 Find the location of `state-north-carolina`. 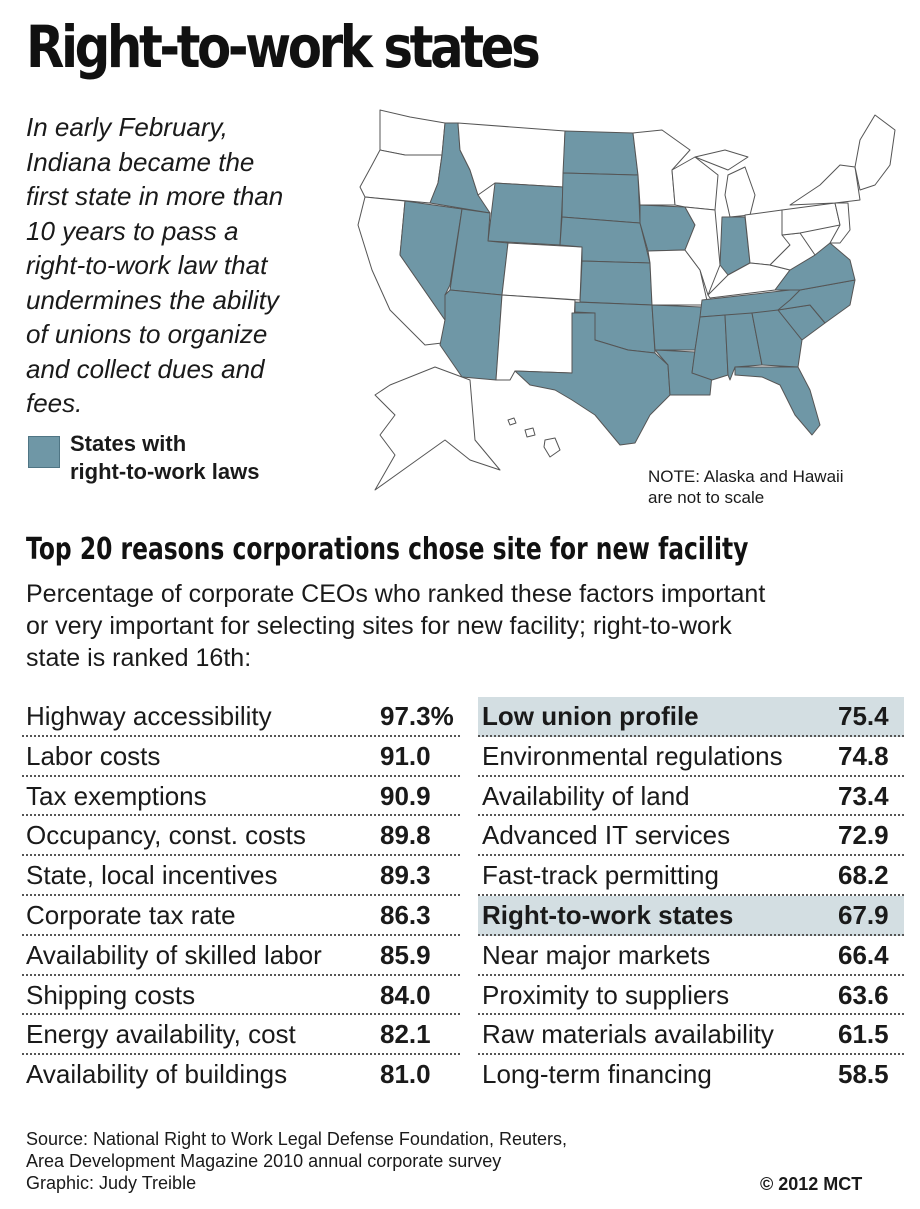

state-north-carolina is located at coordinates (816, 301).